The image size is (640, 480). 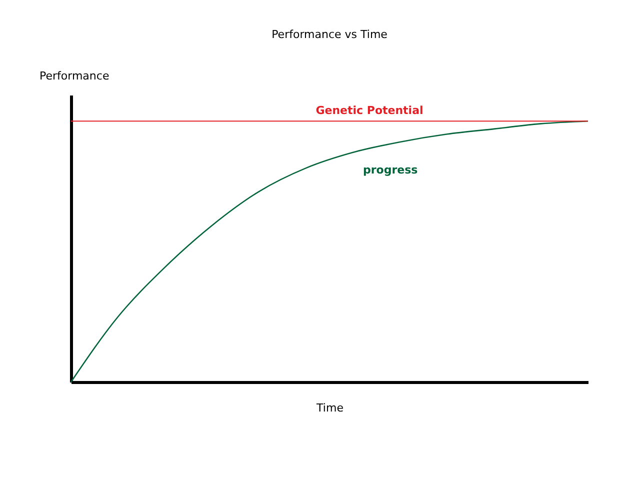 I want to click on chart-title: Performance vs Time, so click(x=330, y=34).